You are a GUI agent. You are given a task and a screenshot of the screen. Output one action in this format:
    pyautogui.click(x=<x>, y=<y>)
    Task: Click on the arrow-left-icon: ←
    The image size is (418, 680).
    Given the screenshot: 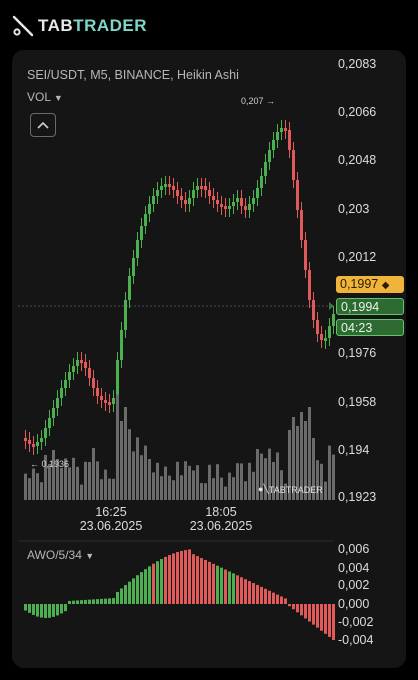 What is the action you would take?
    pyautogui.click(x=34, y=464)
    